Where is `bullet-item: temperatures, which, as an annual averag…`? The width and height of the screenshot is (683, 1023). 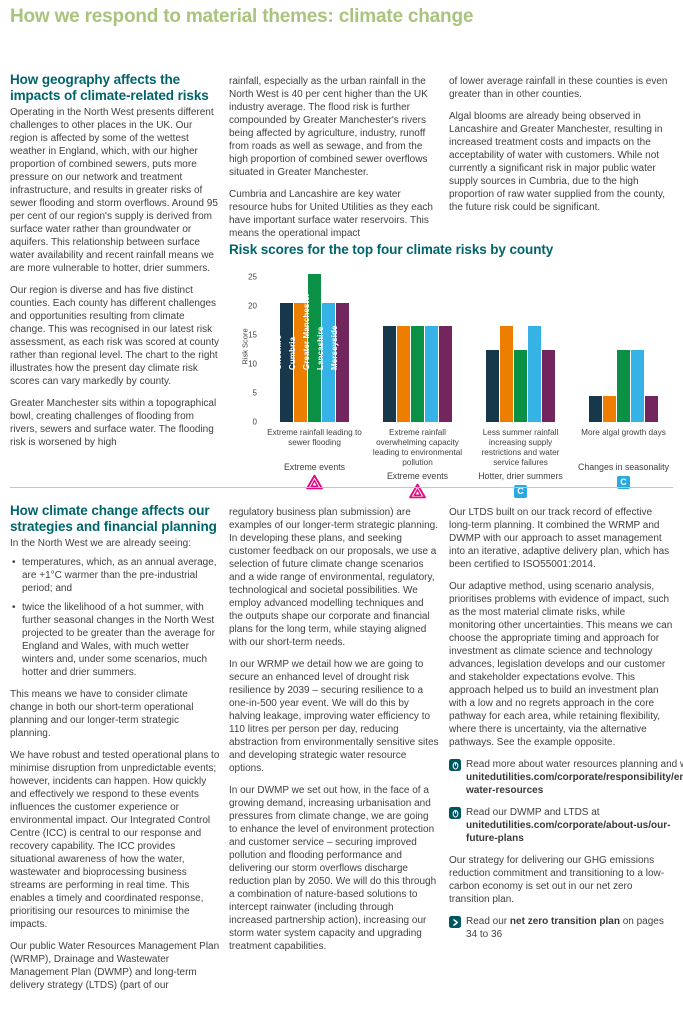
bullet-item: temperatures, which, as an annual averag… is located at coordinates (115, 575).